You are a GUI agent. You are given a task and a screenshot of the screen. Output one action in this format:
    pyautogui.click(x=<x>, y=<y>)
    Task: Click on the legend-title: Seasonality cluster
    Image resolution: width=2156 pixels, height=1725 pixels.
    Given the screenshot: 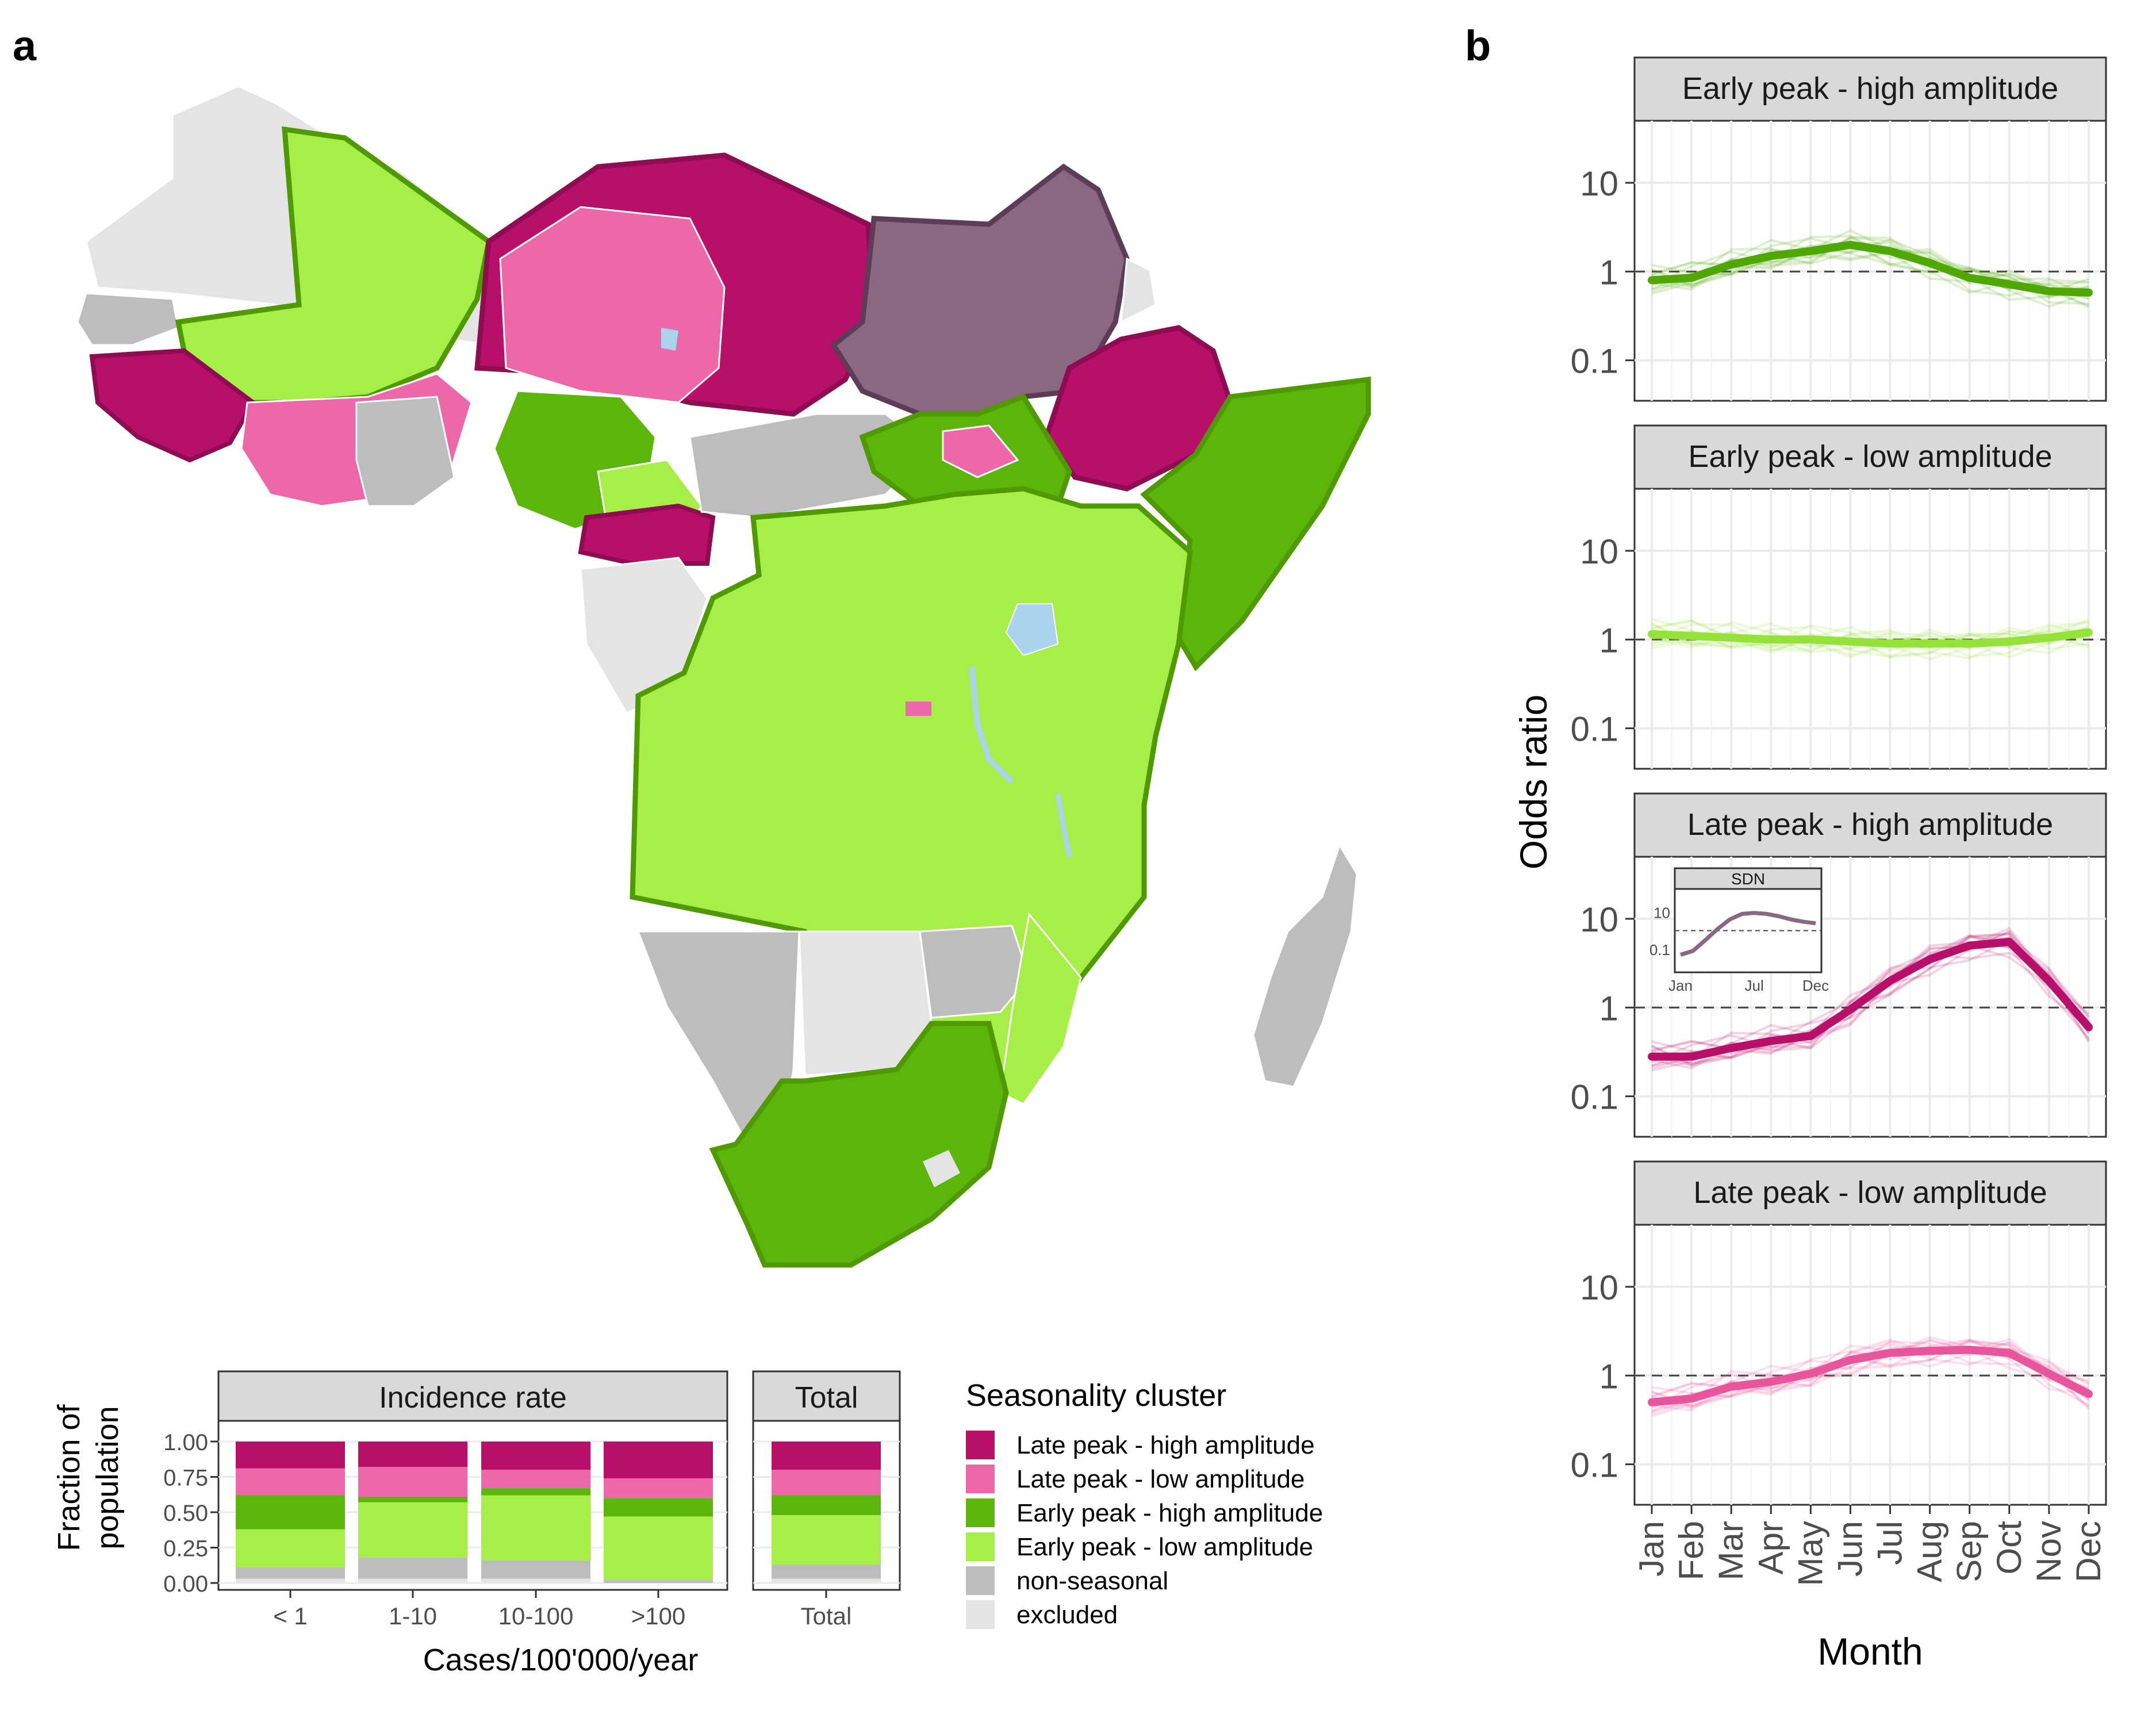 What is the action you would take?
    pyautogui.click(x=1096, y=1395)
    